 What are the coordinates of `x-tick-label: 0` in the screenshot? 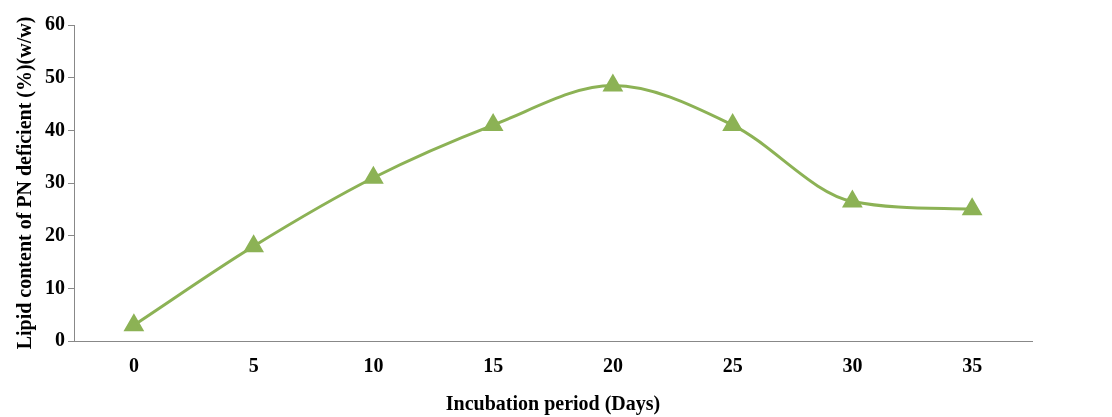 It's located at (133, 365).